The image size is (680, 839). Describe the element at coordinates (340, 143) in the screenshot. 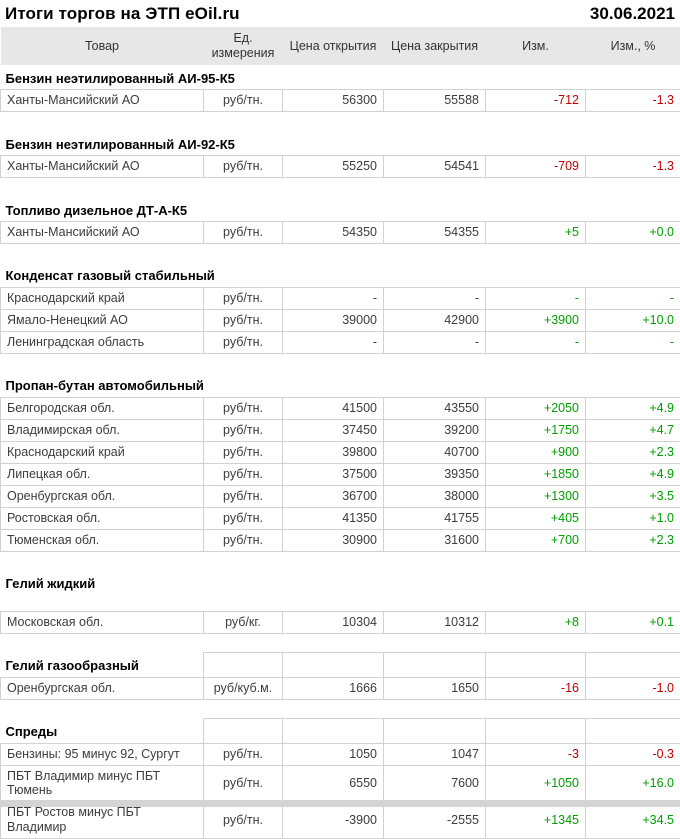

I see `section-title-row: Бензин неэтилированный АИ-92-К5` at that location.